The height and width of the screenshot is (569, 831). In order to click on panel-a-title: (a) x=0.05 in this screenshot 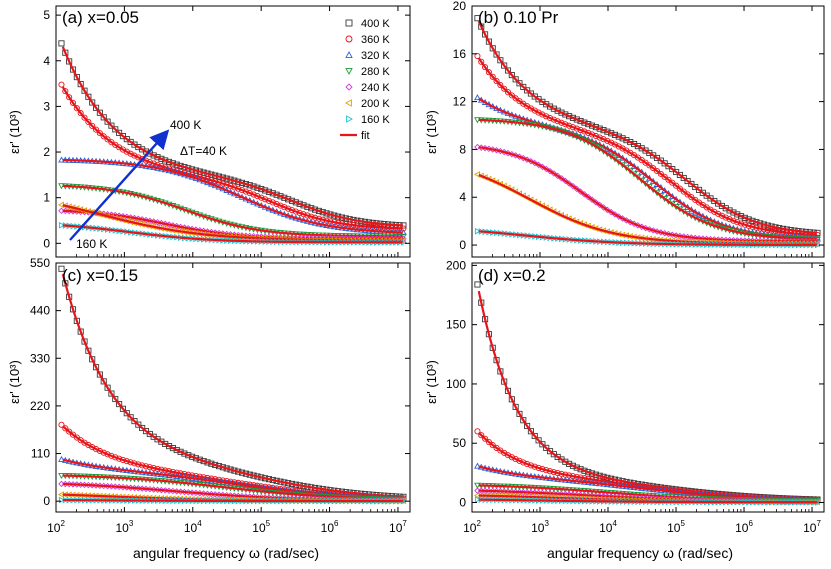, I will do `click(100, 17)`.